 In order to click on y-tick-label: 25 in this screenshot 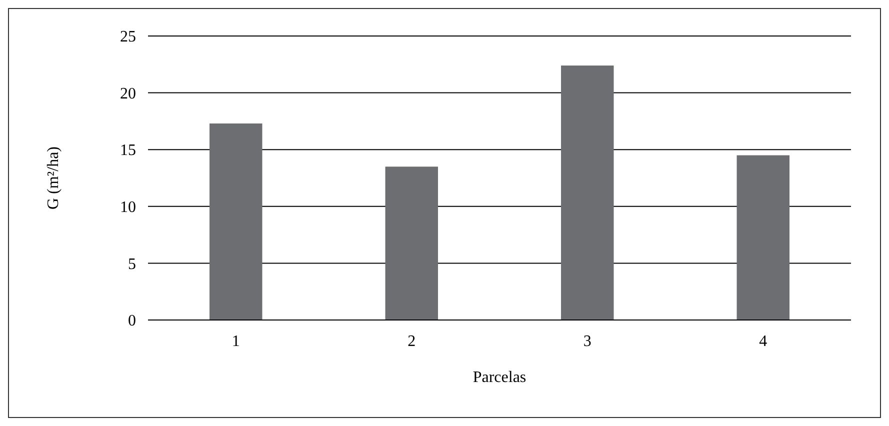, I will do `click(128, 37)`.